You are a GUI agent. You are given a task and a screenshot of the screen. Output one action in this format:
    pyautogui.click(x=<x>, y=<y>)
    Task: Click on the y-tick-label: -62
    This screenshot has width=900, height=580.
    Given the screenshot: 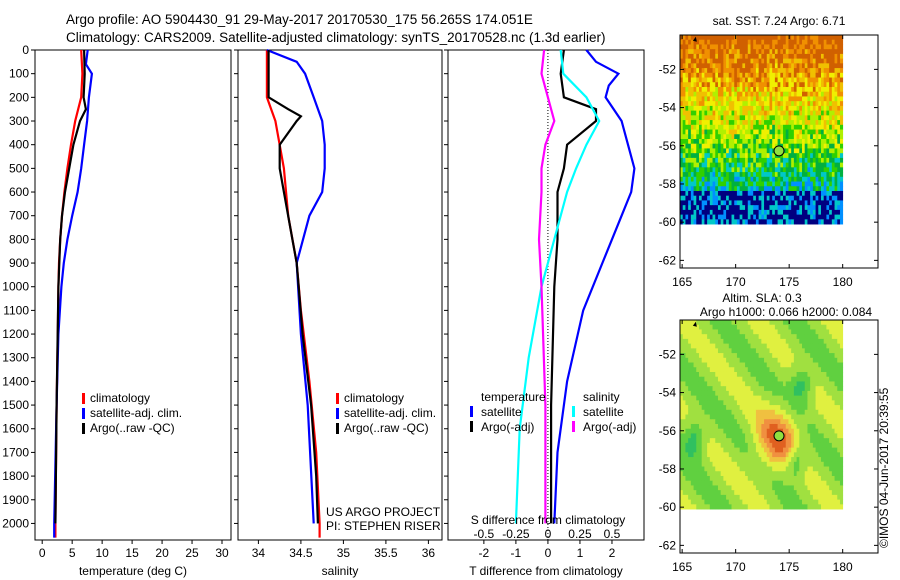 What is the action you would take?
    pyautogui.click(x=668, y=260)
    